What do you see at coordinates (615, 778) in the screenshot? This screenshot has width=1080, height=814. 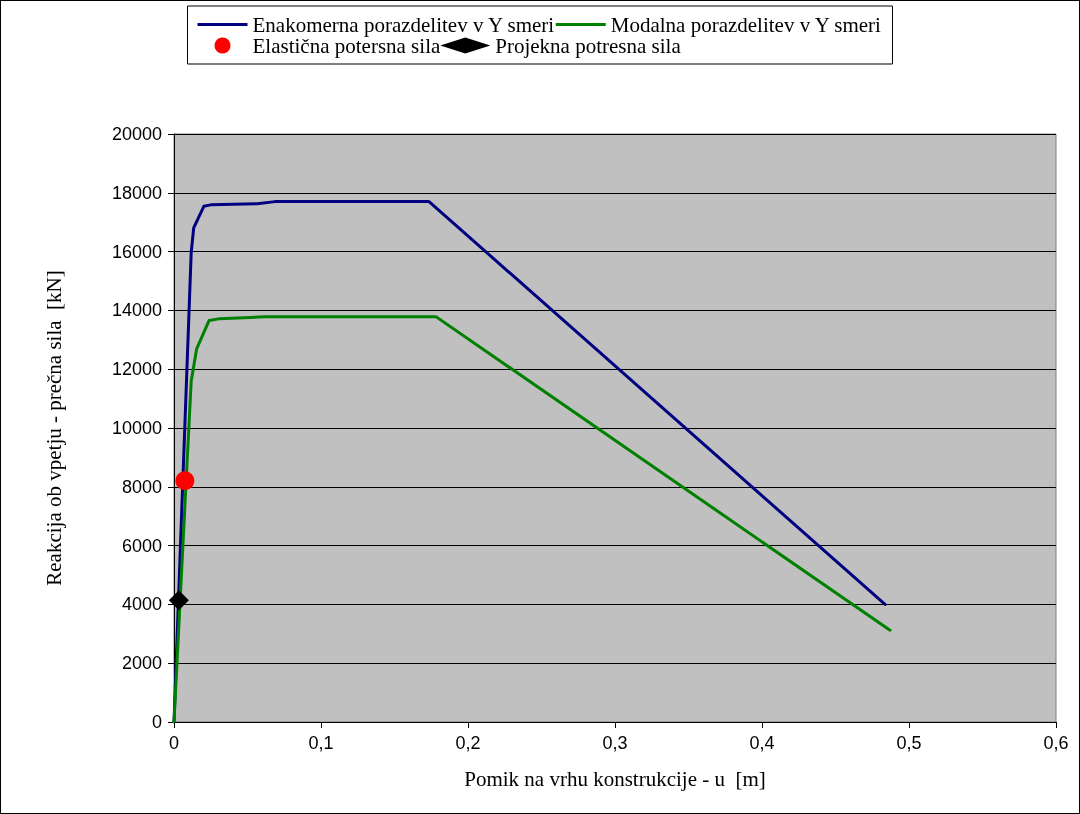 I see `x-axis-title: Pomik na vrhu konstrukcije - u [m]` at bounding box center [615, 778].